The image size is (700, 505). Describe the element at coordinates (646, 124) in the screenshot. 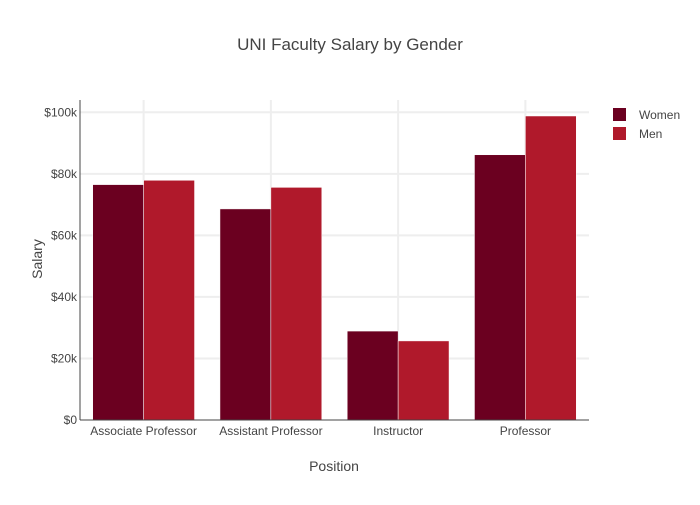

I see `legend: Women Men` at that location.